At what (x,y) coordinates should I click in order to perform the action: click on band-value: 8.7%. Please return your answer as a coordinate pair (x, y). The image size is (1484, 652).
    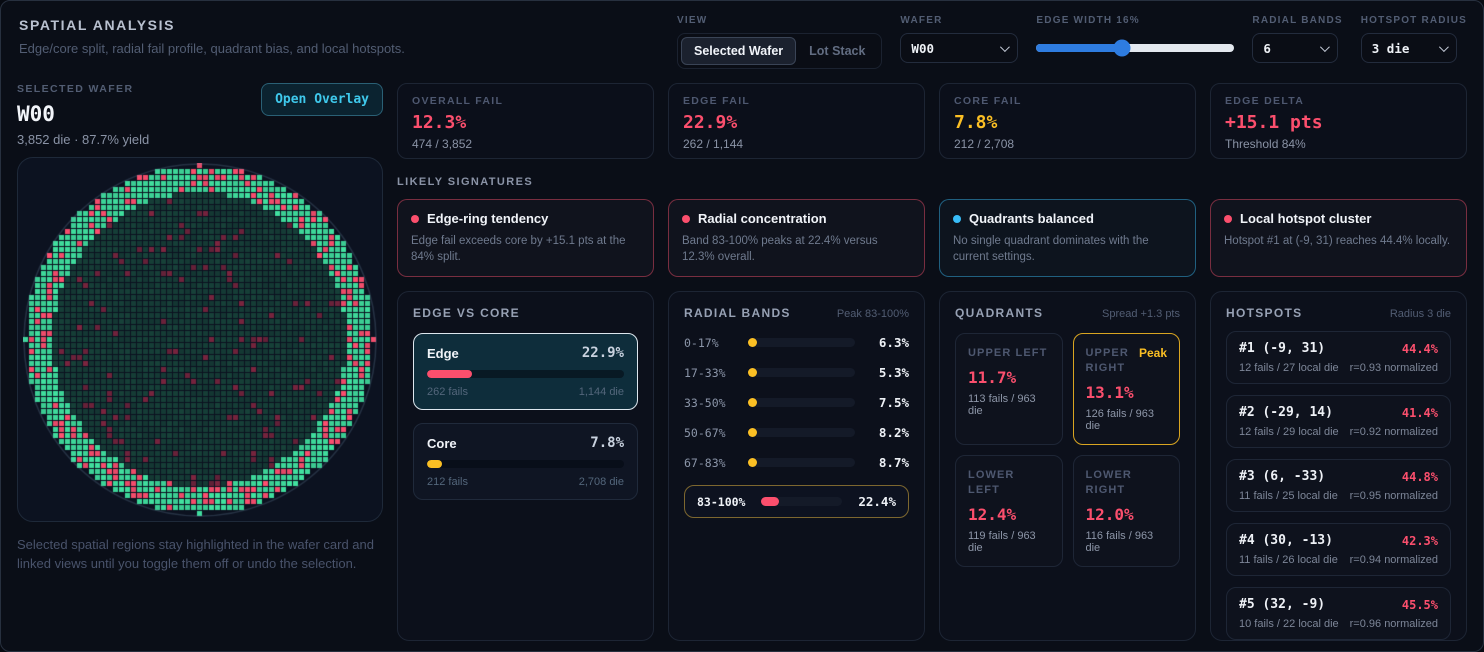
    Looking at the image, I should click on (893, 463).